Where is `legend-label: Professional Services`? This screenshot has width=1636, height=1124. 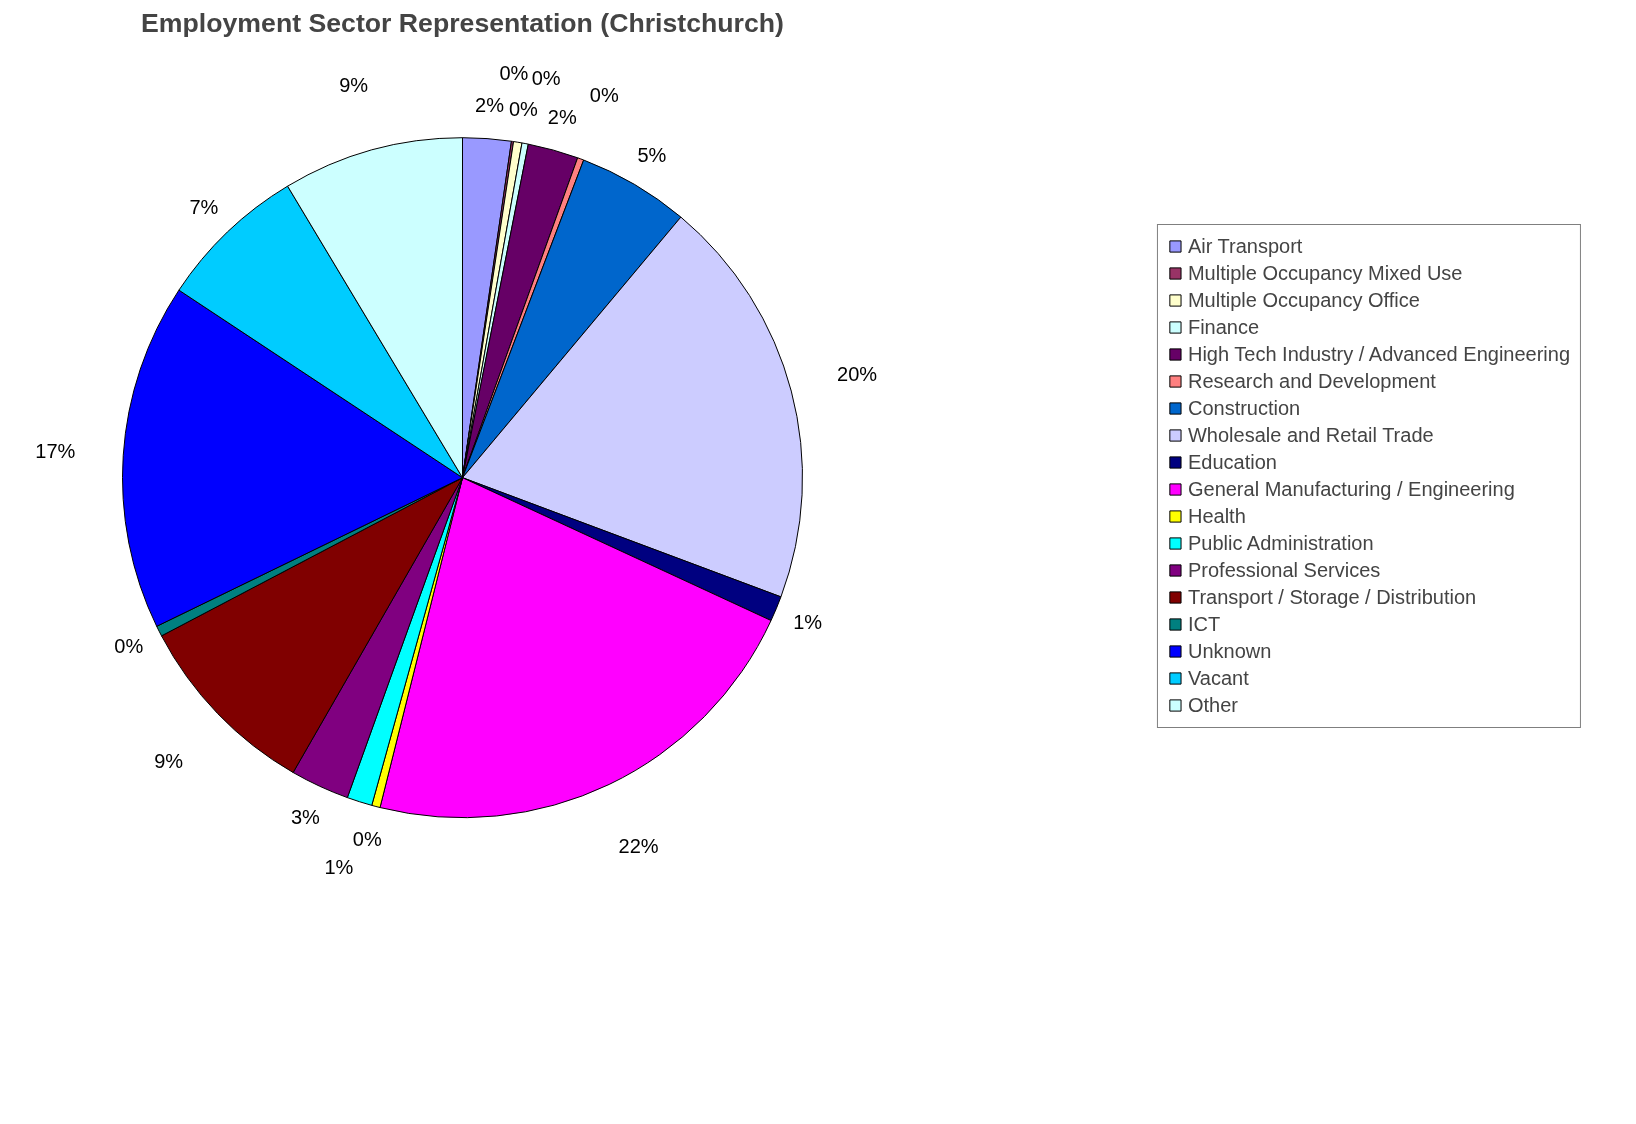 legend-label: Professional Services is located at coordinates (1284, 570).